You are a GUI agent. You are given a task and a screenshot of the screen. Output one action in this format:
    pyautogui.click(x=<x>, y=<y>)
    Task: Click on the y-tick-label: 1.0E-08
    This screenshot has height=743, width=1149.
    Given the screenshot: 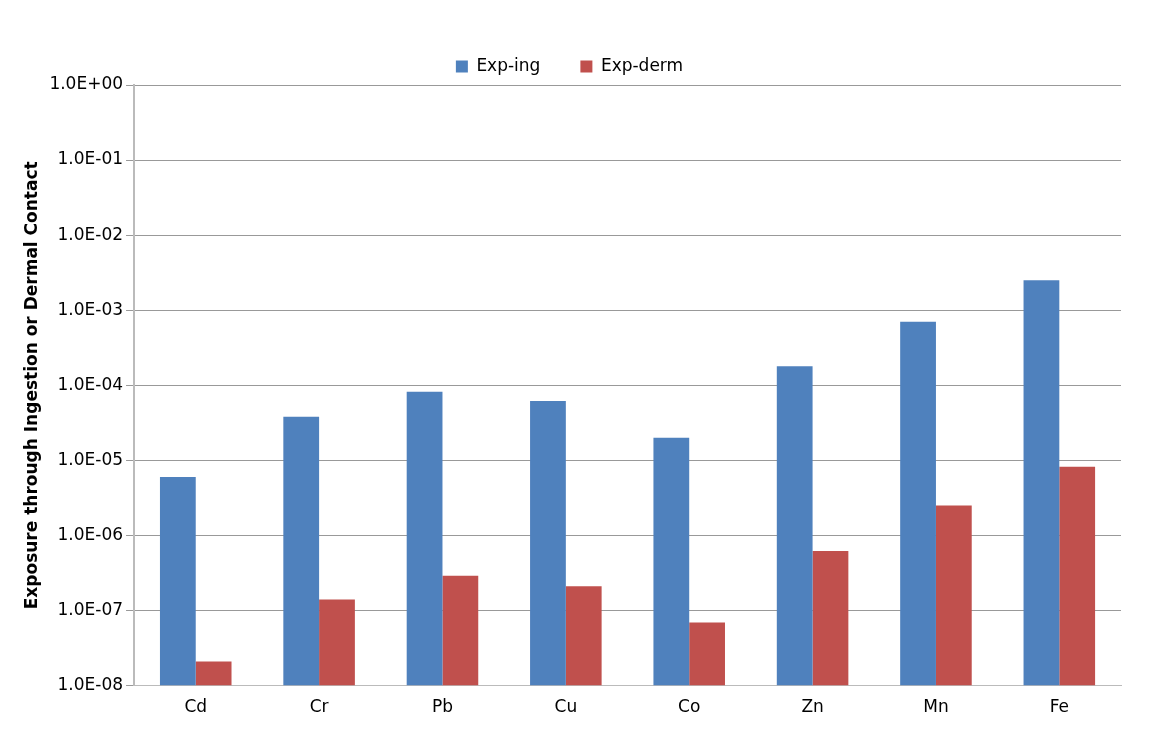 What is the action you would take?
    pyautogui.click(x=90, y=684)
    